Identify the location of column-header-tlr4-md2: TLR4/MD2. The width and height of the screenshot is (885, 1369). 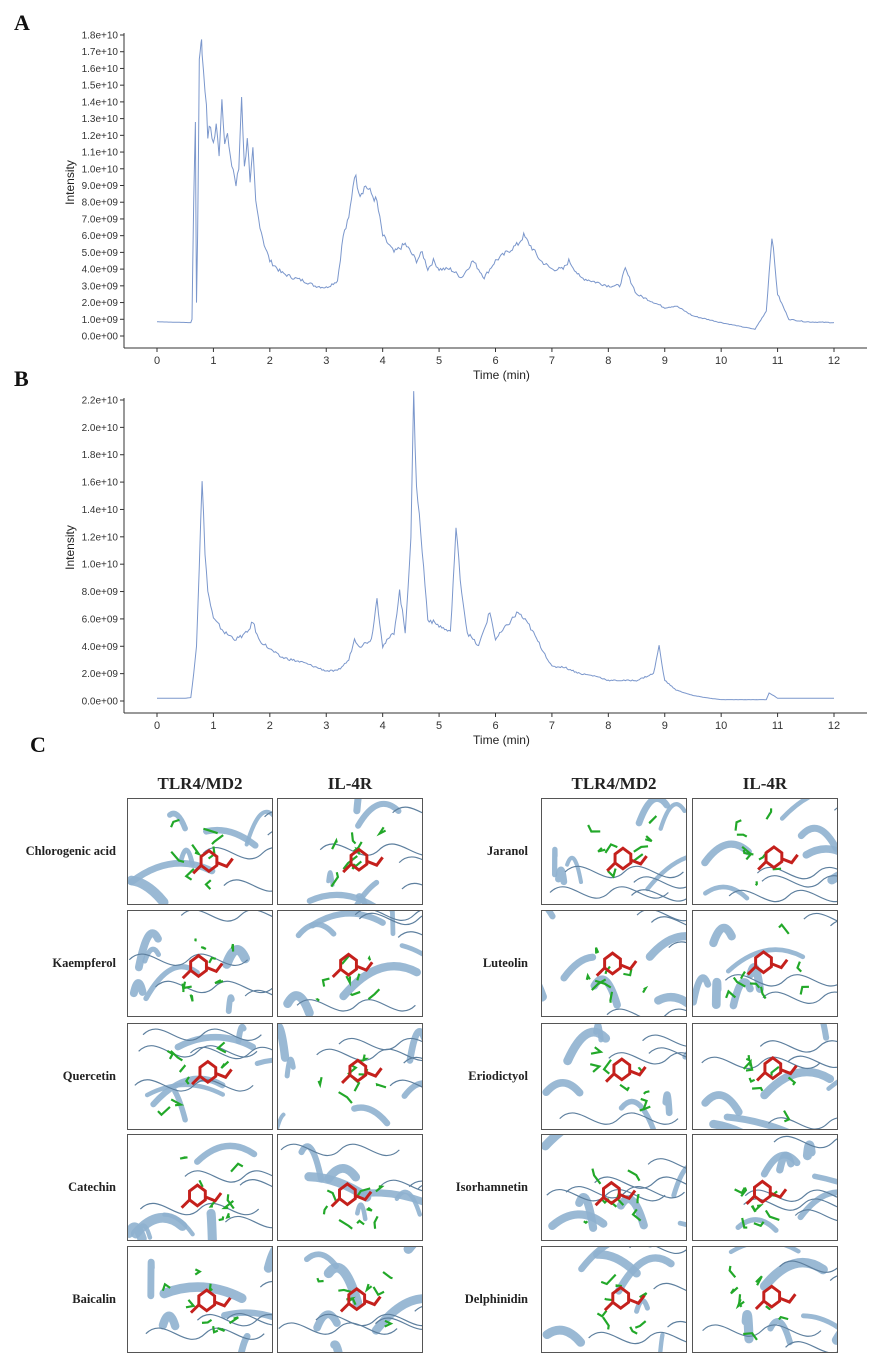
(614, 783).